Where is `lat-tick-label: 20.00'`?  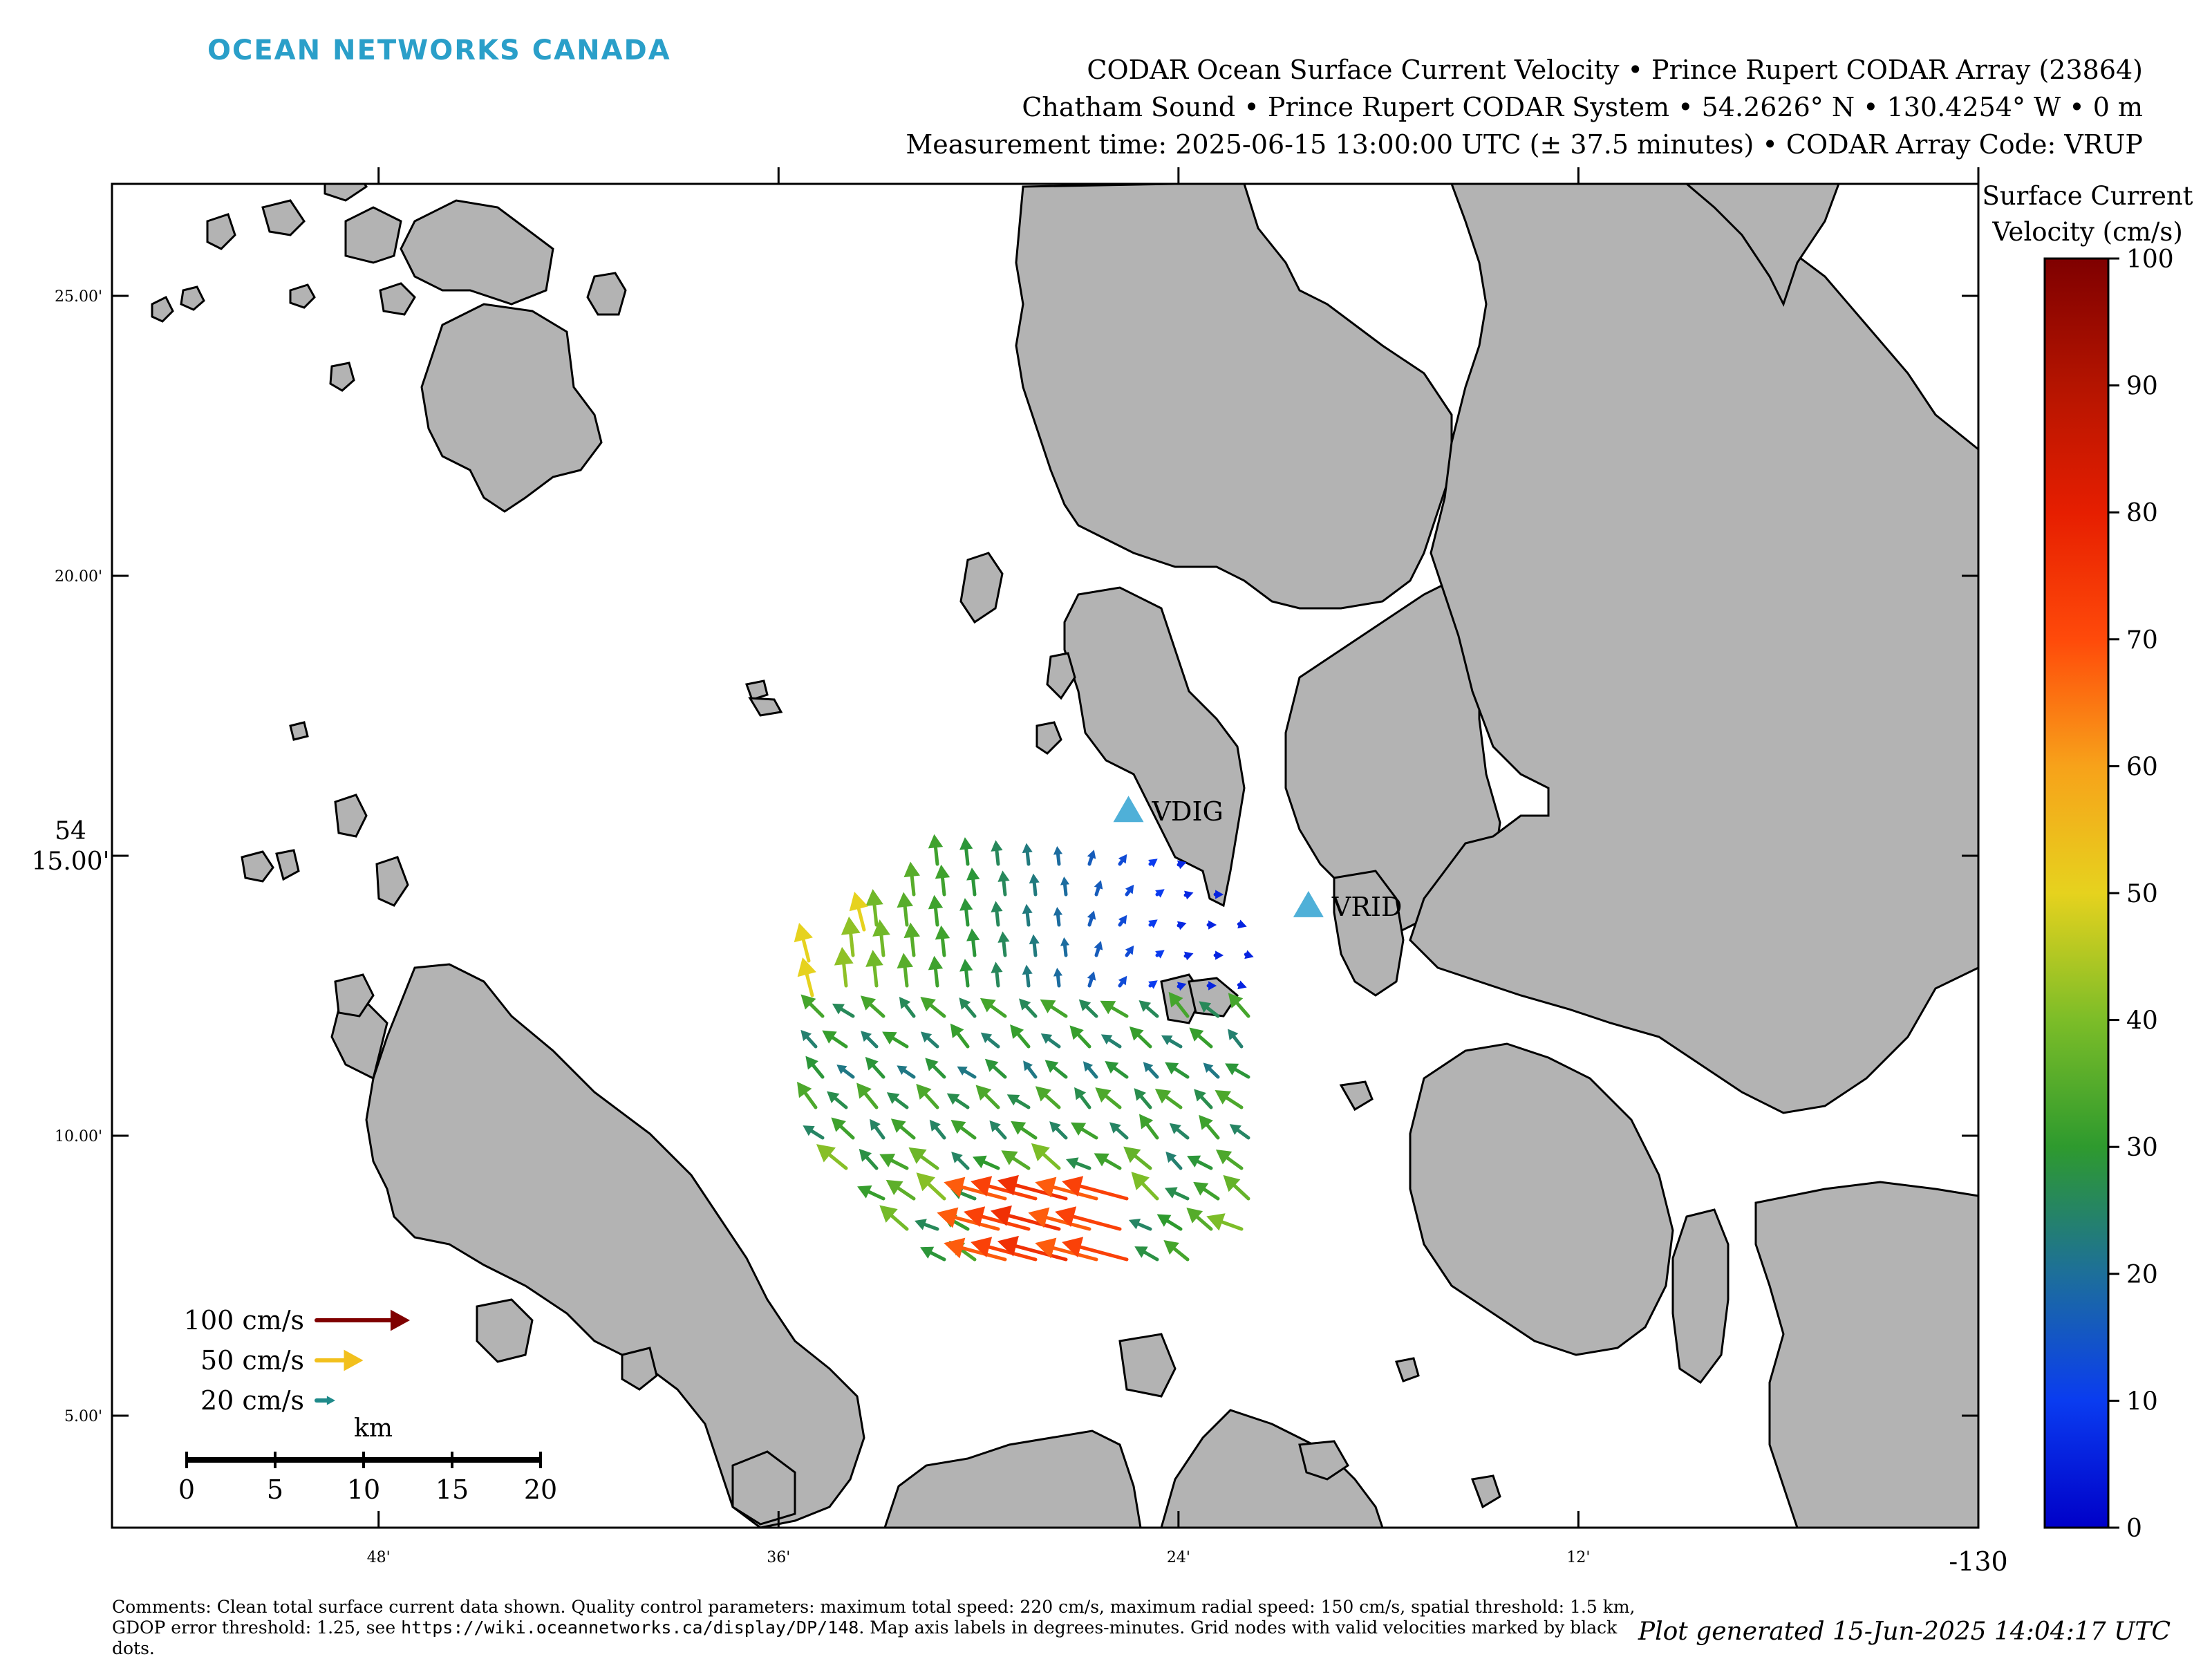 lat-tick-label: 20.00' is located at coordinates (78, 576).